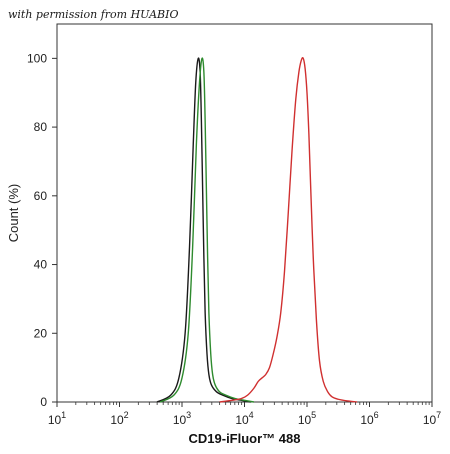 The width and height of the screenshot is (450, 454). Describe the element at coordinates (188, 415) in the screenshot. I see `x-tick-exponent: 3` at that location.